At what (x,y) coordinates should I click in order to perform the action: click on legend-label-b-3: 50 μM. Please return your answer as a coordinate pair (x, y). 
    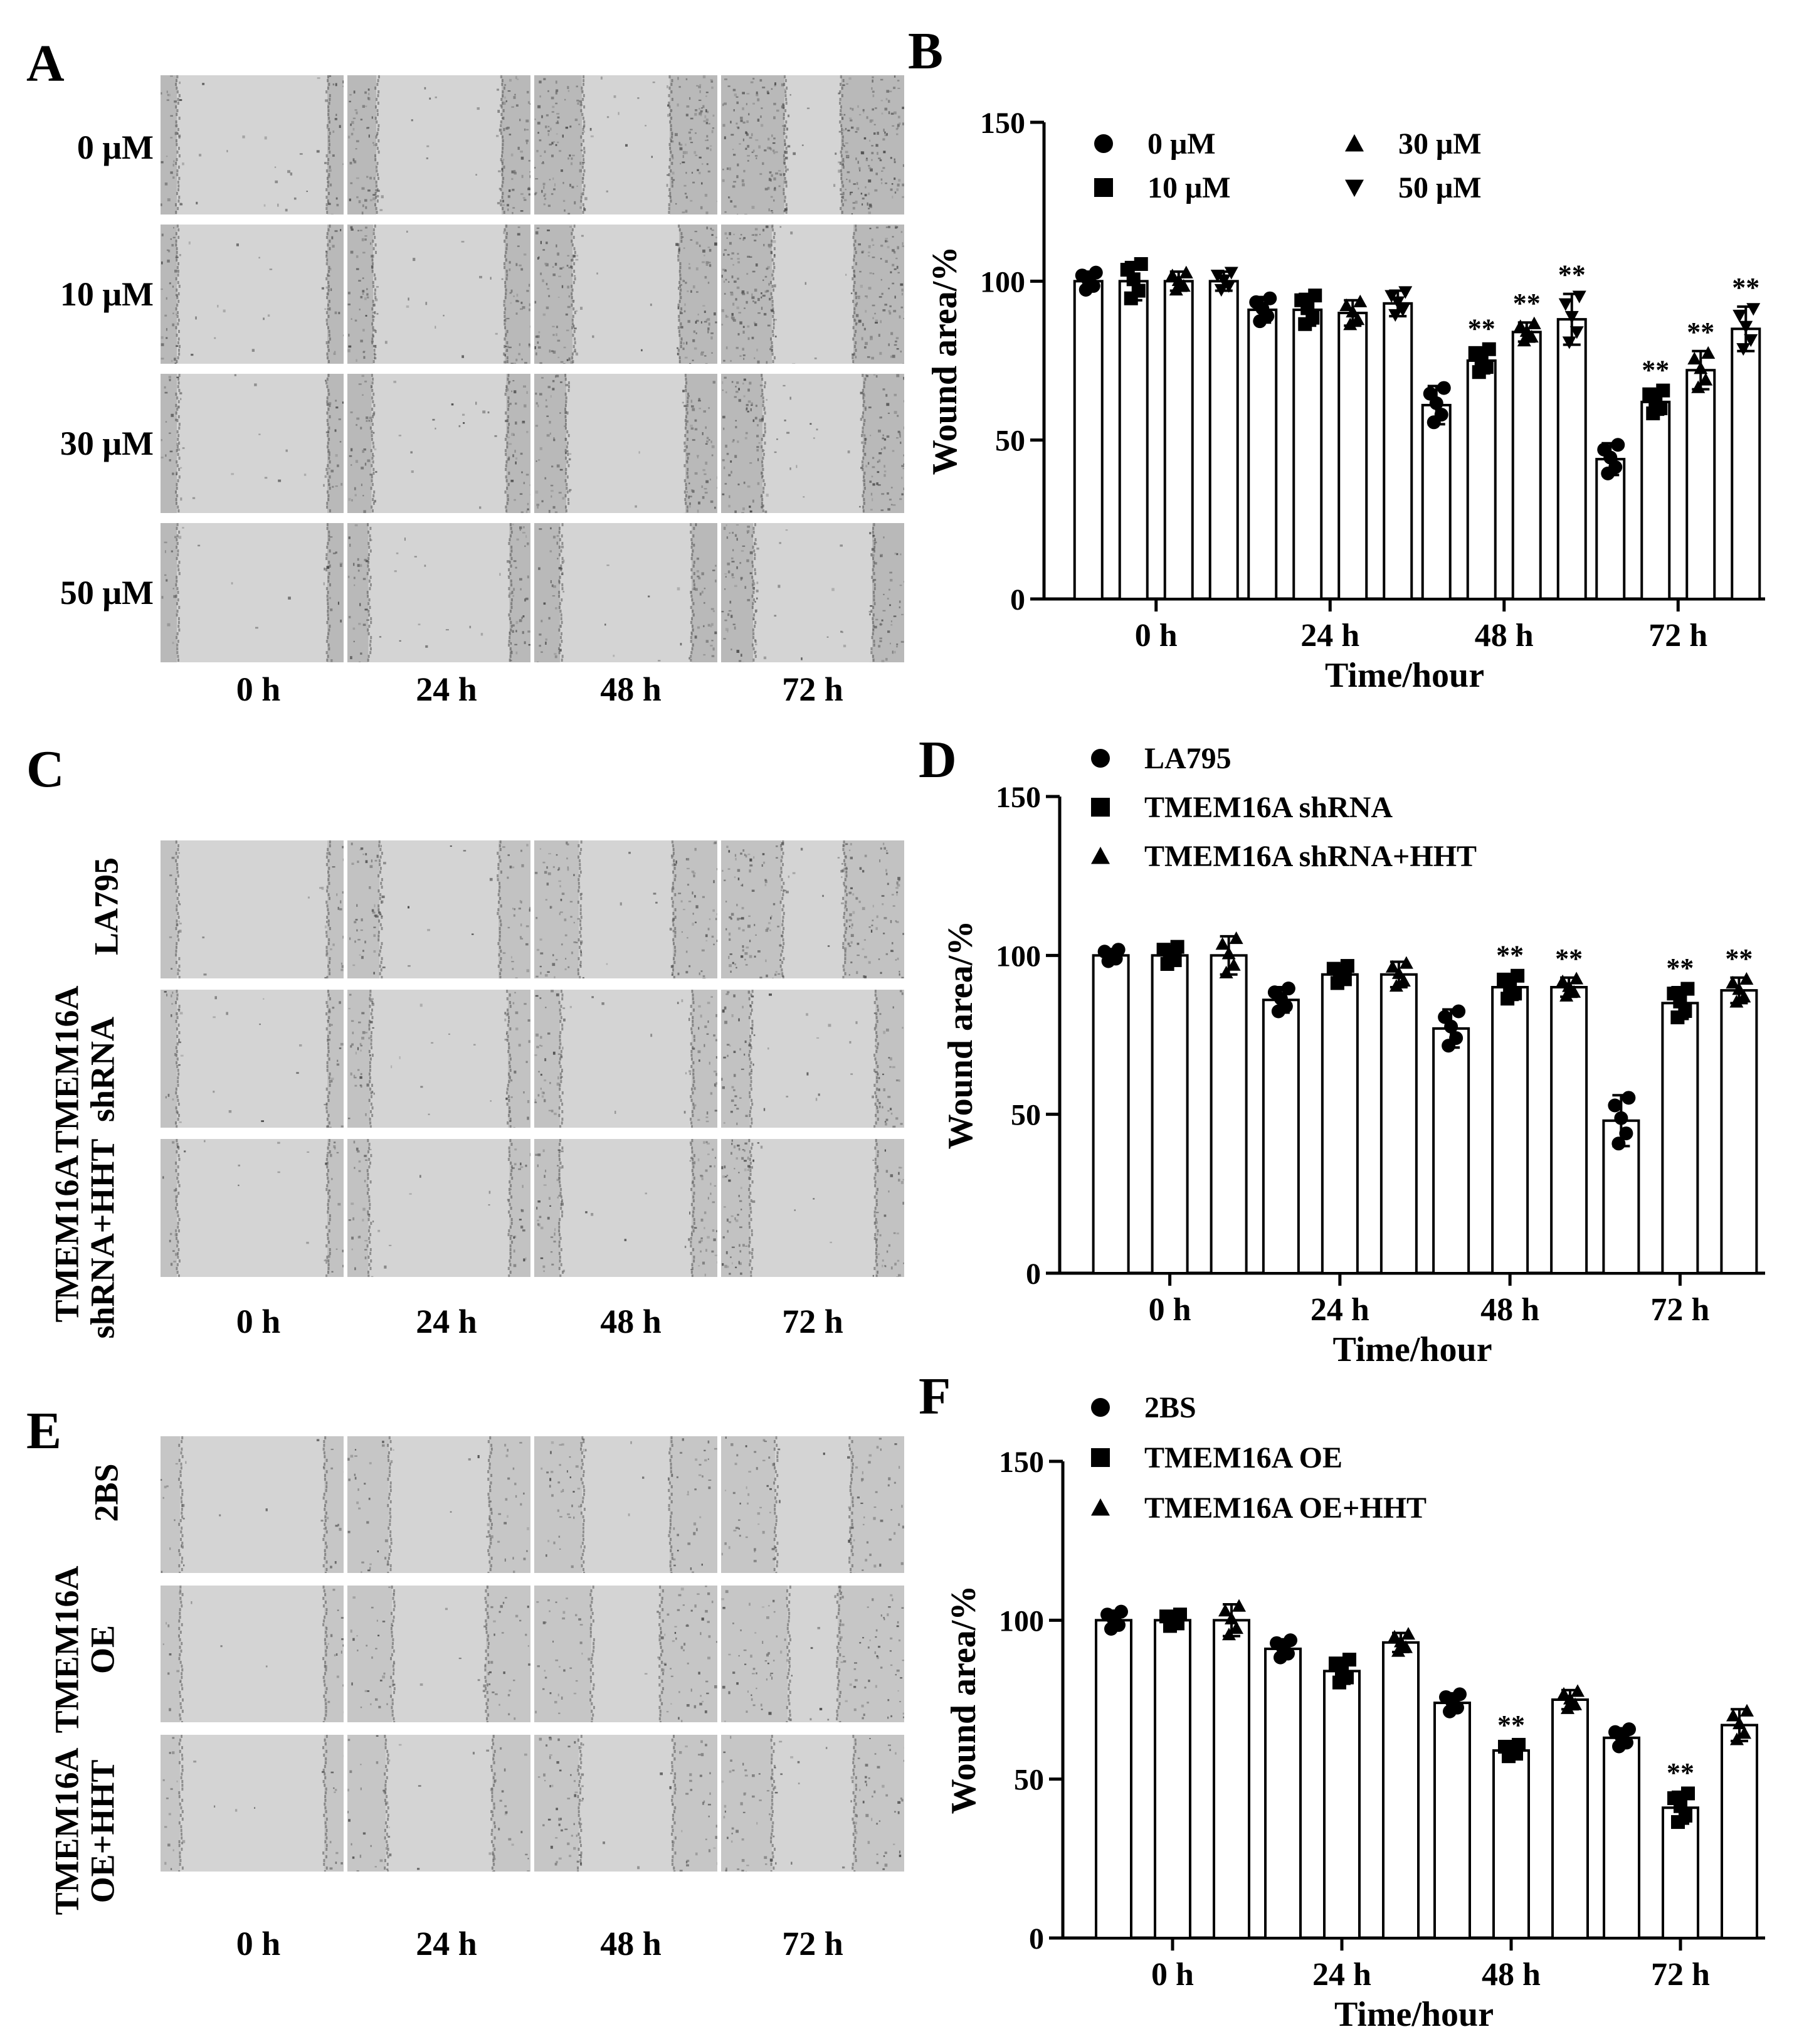
    Looking at the image, I should click on (1440, 187).